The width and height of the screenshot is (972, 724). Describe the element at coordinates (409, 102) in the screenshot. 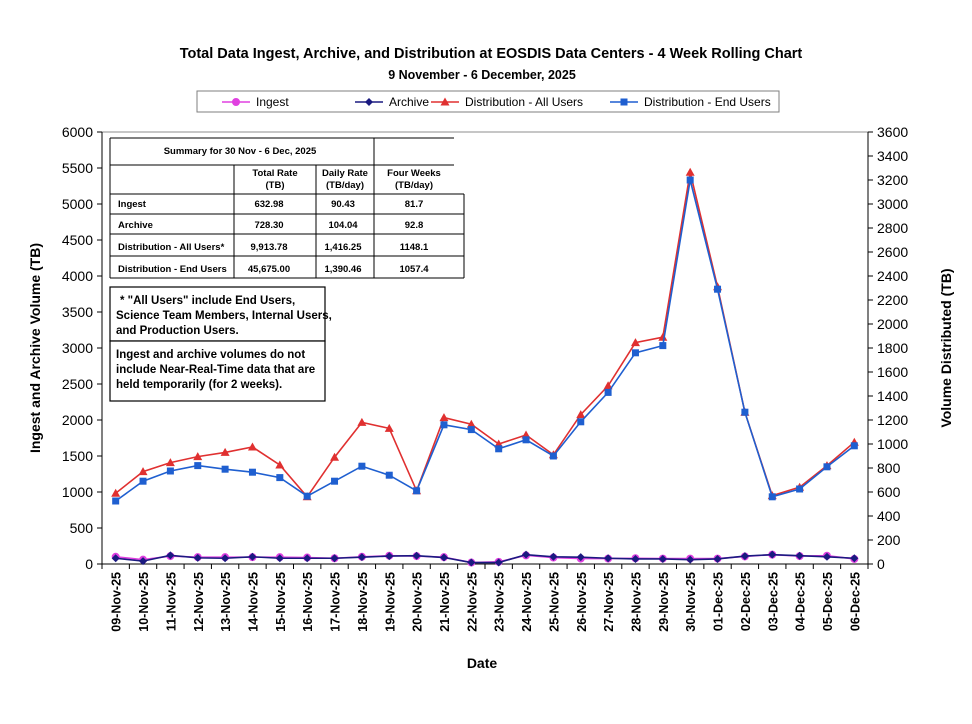

I see `legend-label: Archive` at that location.